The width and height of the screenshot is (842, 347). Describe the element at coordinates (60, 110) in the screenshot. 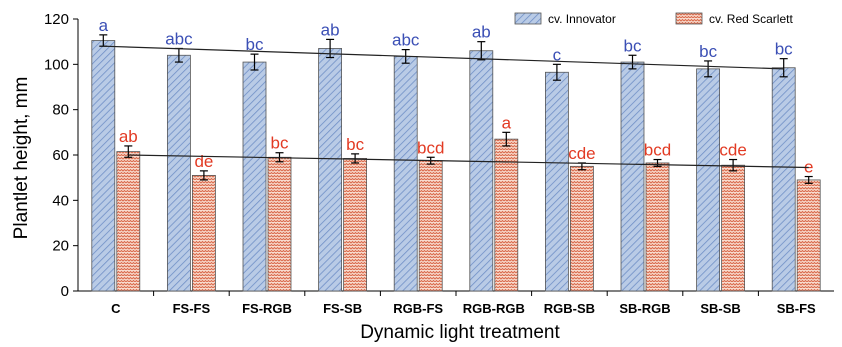

I see `y-tick-label: 80` at that location.